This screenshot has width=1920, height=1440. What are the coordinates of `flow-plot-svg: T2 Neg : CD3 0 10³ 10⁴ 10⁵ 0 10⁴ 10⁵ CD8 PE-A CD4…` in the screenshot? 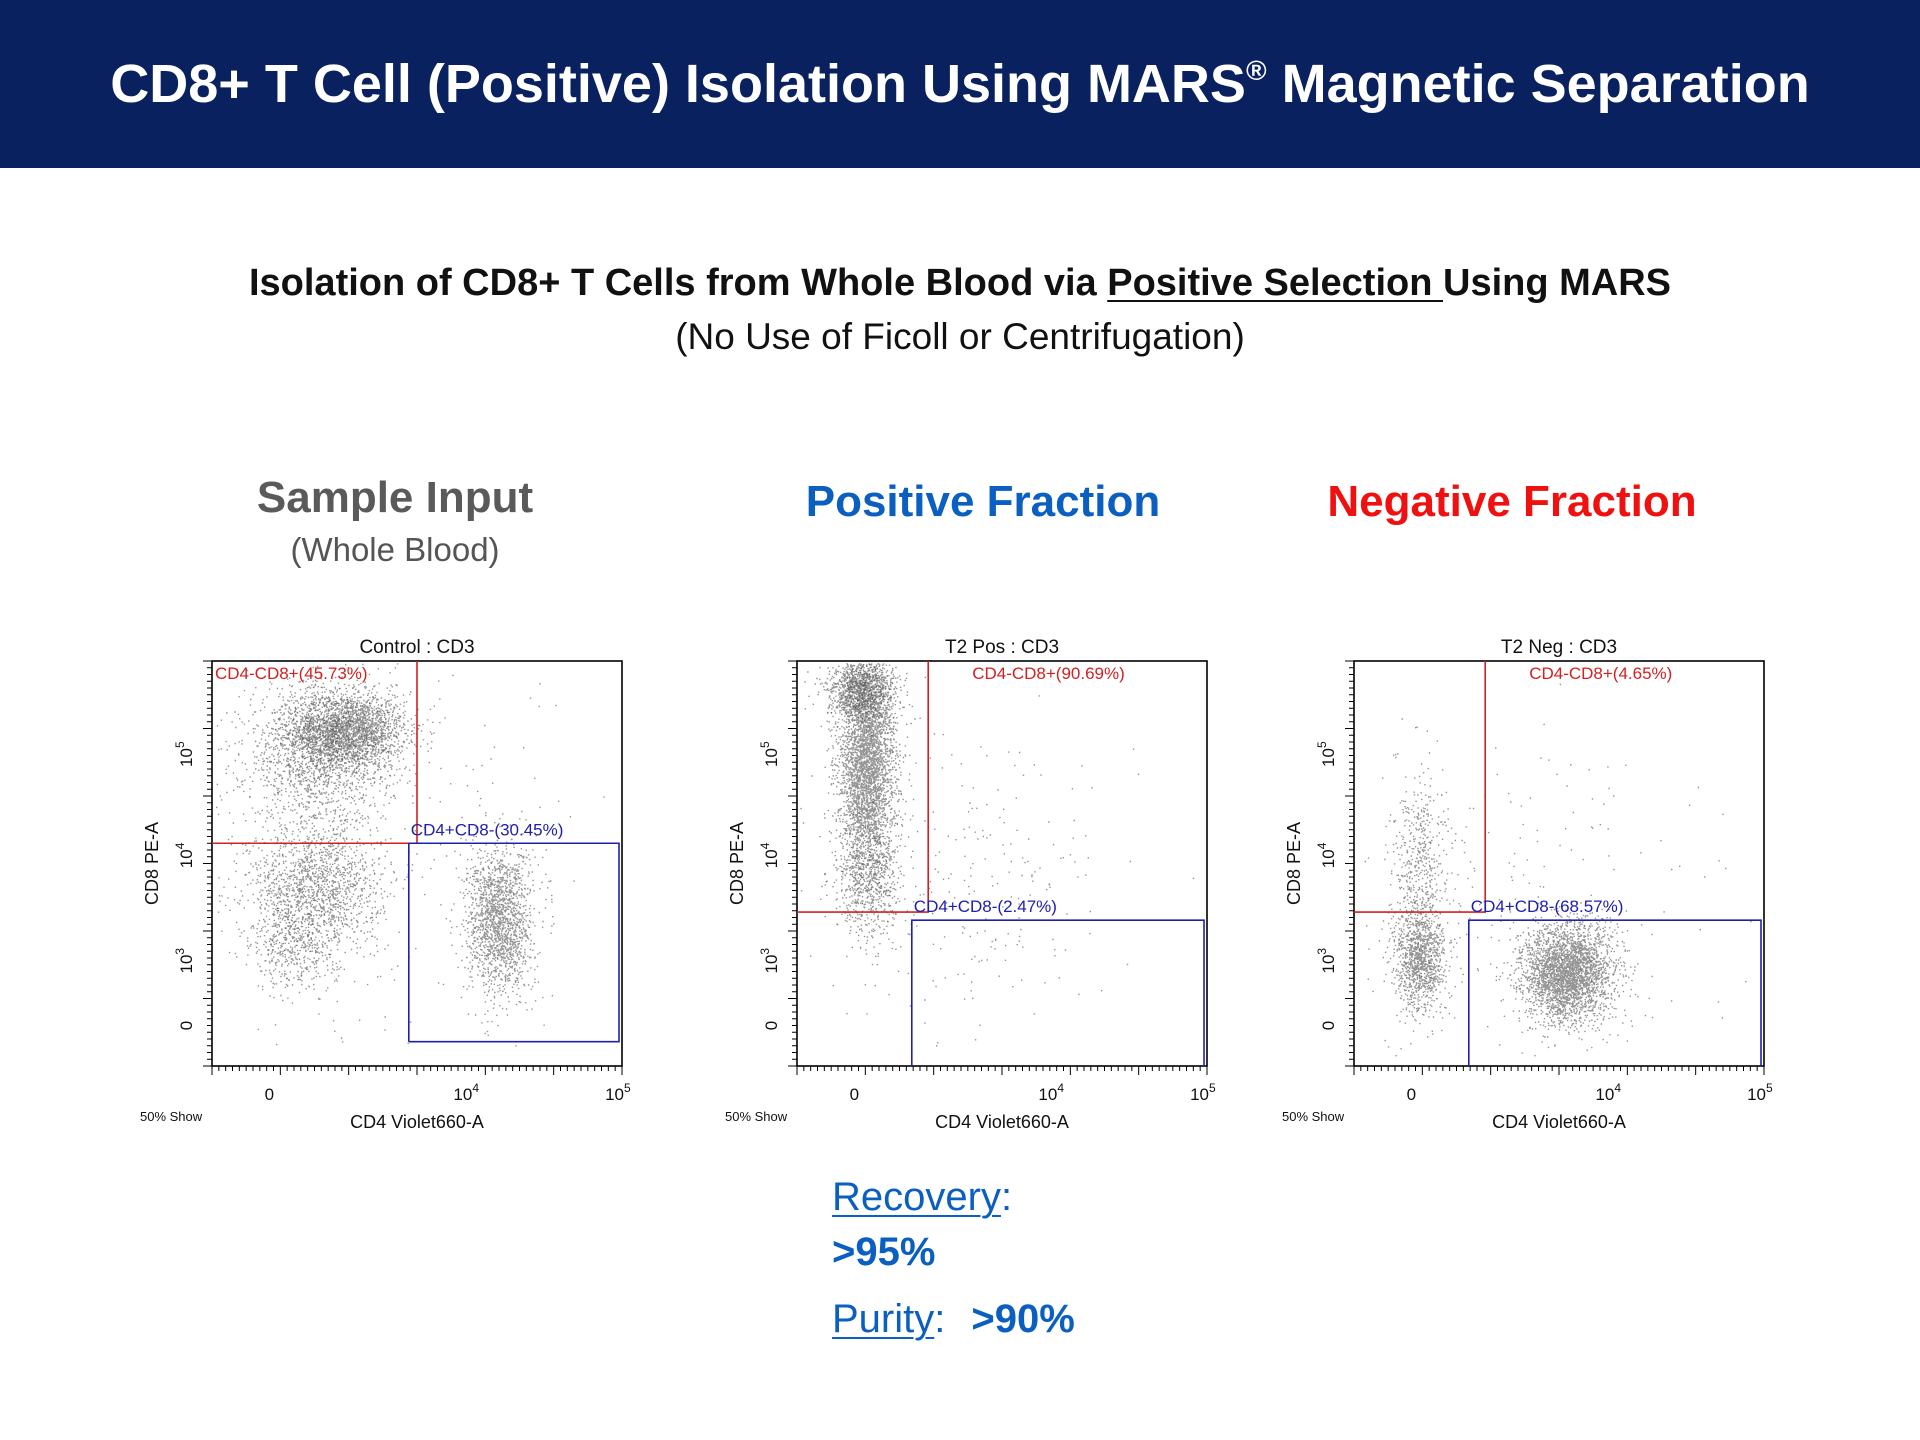 It's located at (1527, 884).